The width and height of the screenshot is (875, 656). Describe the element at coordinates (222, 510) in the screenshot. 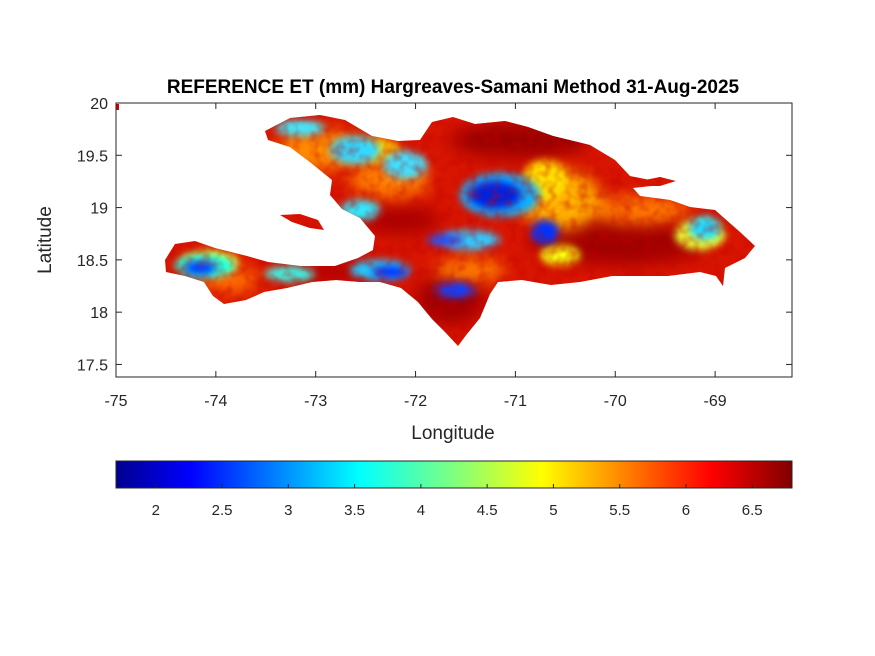

I see `colorbar-tick-label: 2.5` at that location.